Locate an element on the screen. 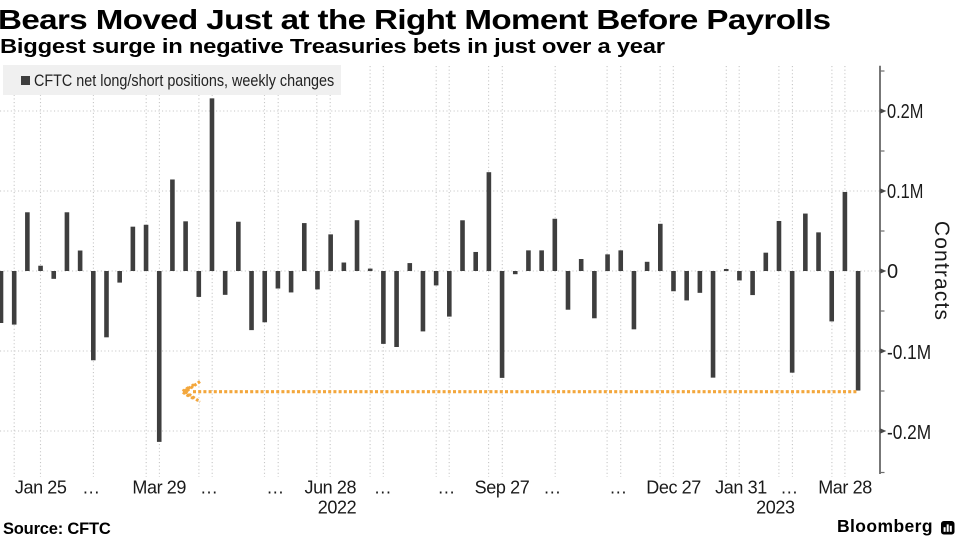 This screenshot has width=958, height=539. svg-text: Mar 28 is located at coordinates (845, 488).